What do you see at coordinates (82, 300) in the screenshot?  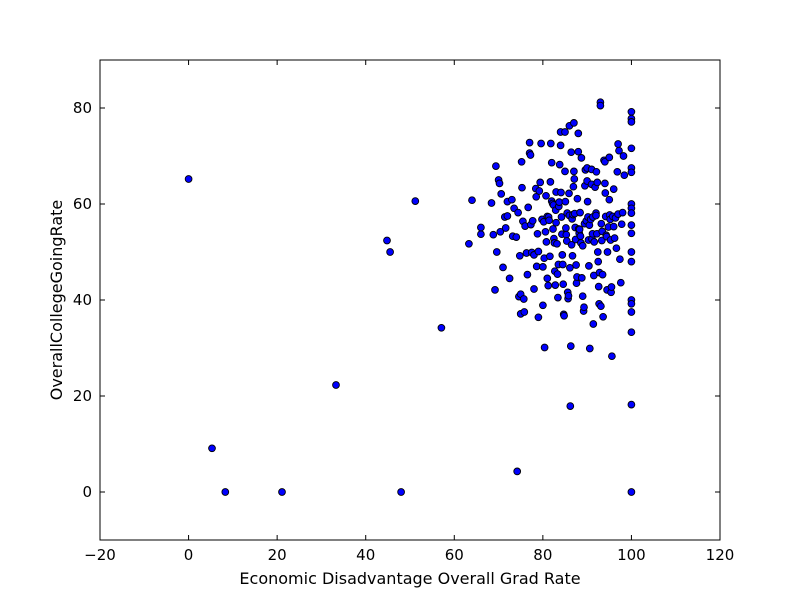 I see `y-tick-label: 40` at bounding box center [82, 300].